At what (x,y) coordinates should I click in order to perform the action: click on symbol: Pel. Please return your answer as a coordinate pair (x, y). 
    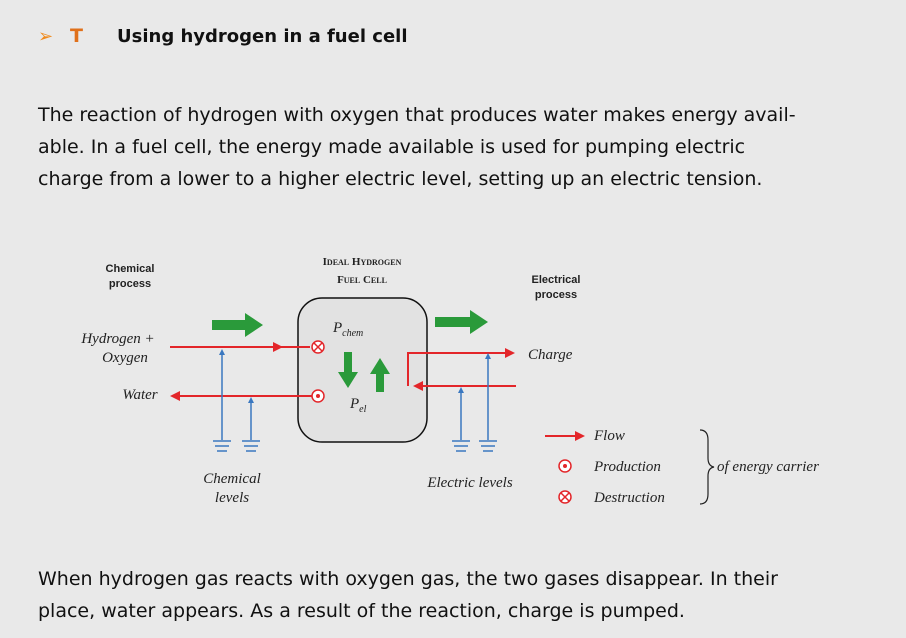
    Looking at the image, I should click on (358, 405).